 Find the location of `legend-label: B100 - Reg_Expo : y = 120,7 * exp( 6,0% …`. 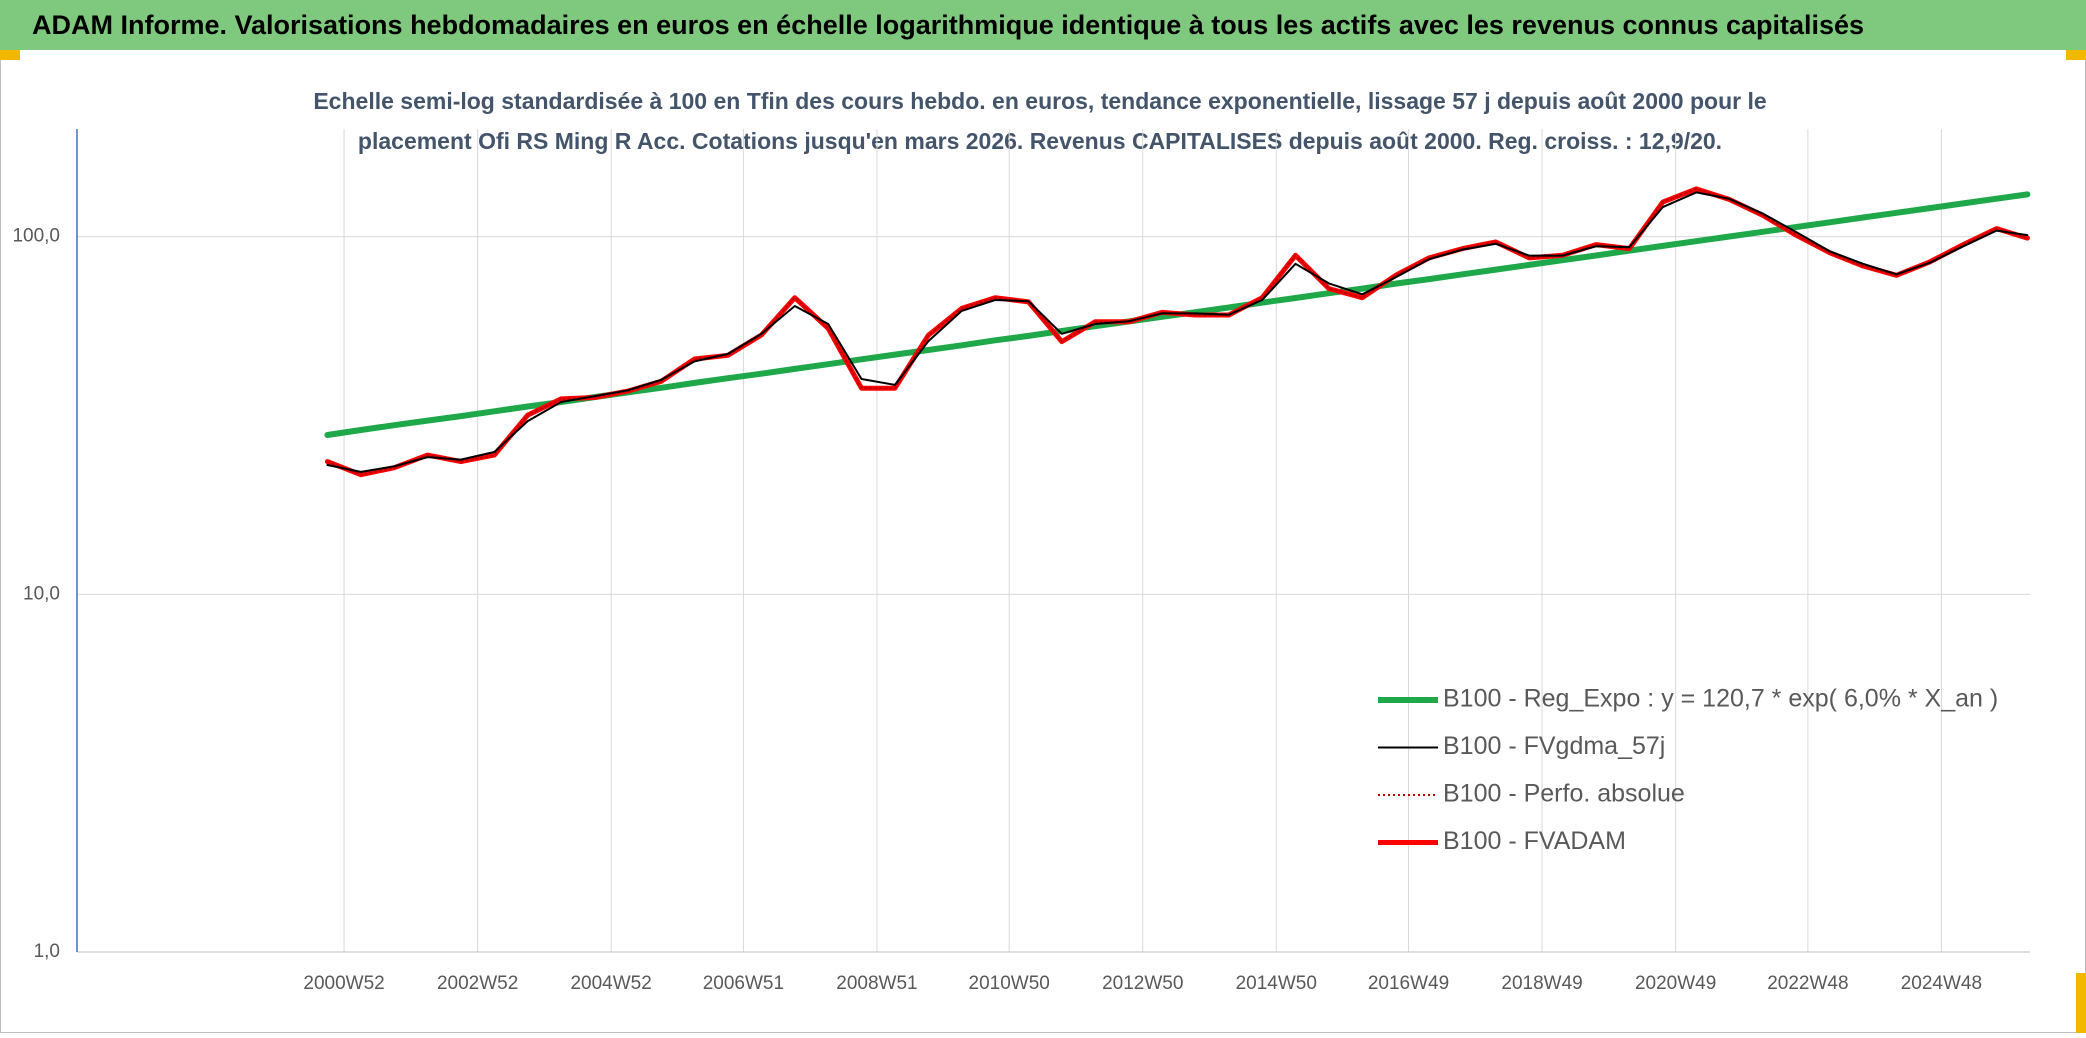

legend-label: B100 - Reg_Expo : y = 120,7 * exp( 6,0% … is located at coordinates (1720, 699).